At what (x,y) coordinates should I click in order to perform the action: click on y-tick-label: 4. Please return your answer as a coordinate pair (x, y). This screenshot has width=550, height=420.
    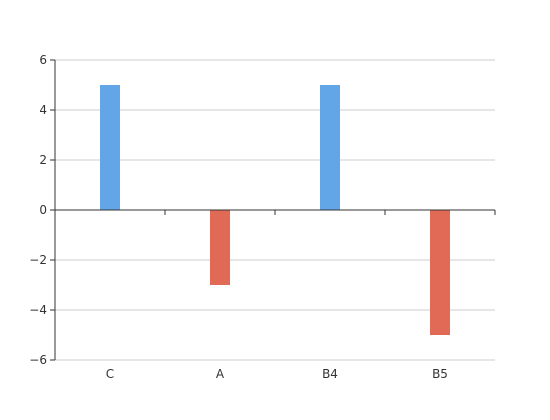
    Looking at the image, I should click on (43, 110).